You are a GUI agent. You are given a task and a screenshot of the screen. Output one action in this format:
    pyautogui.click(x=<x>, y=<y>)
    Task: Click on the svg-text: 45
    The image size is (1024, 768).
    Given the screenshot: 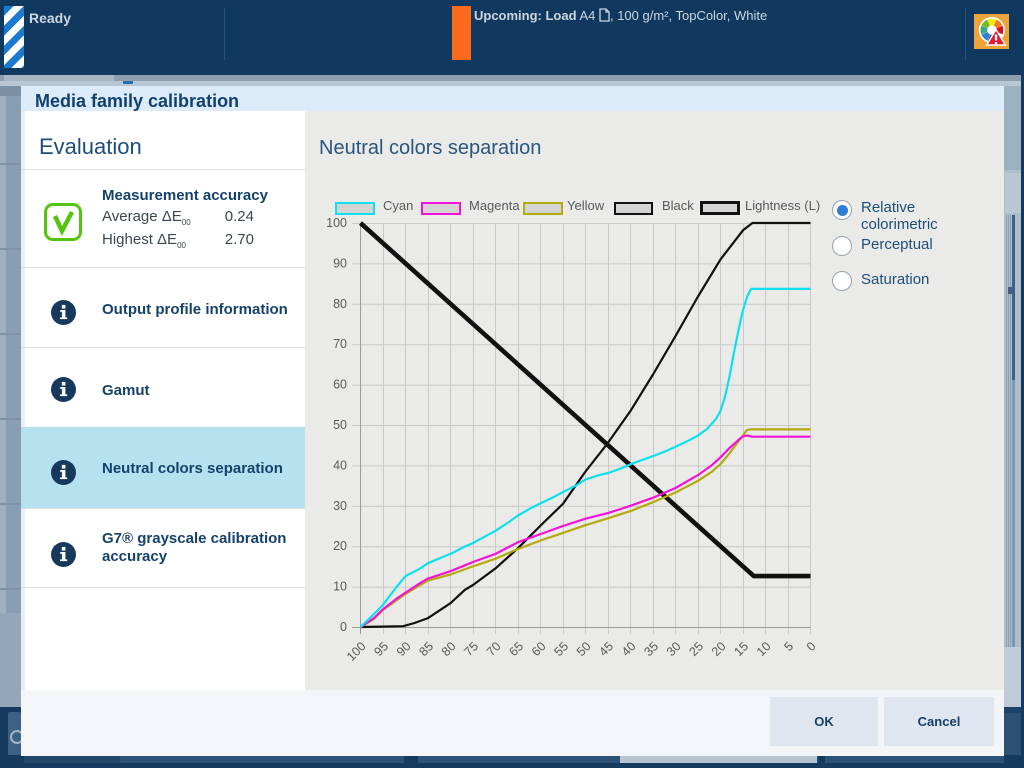 What is the action you would take?
    pyautogui.click(x=606, y=649)
    